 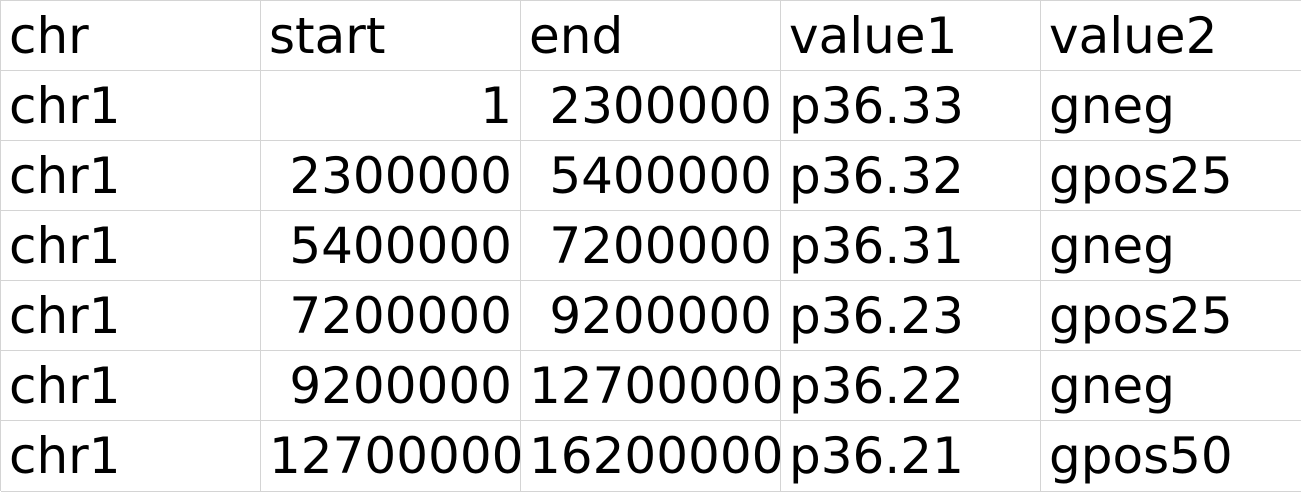 What do you see at coordinates (911, 106) in the screenshot?
I see `cell-value1: p36.33` at bounding box center [911, 106].